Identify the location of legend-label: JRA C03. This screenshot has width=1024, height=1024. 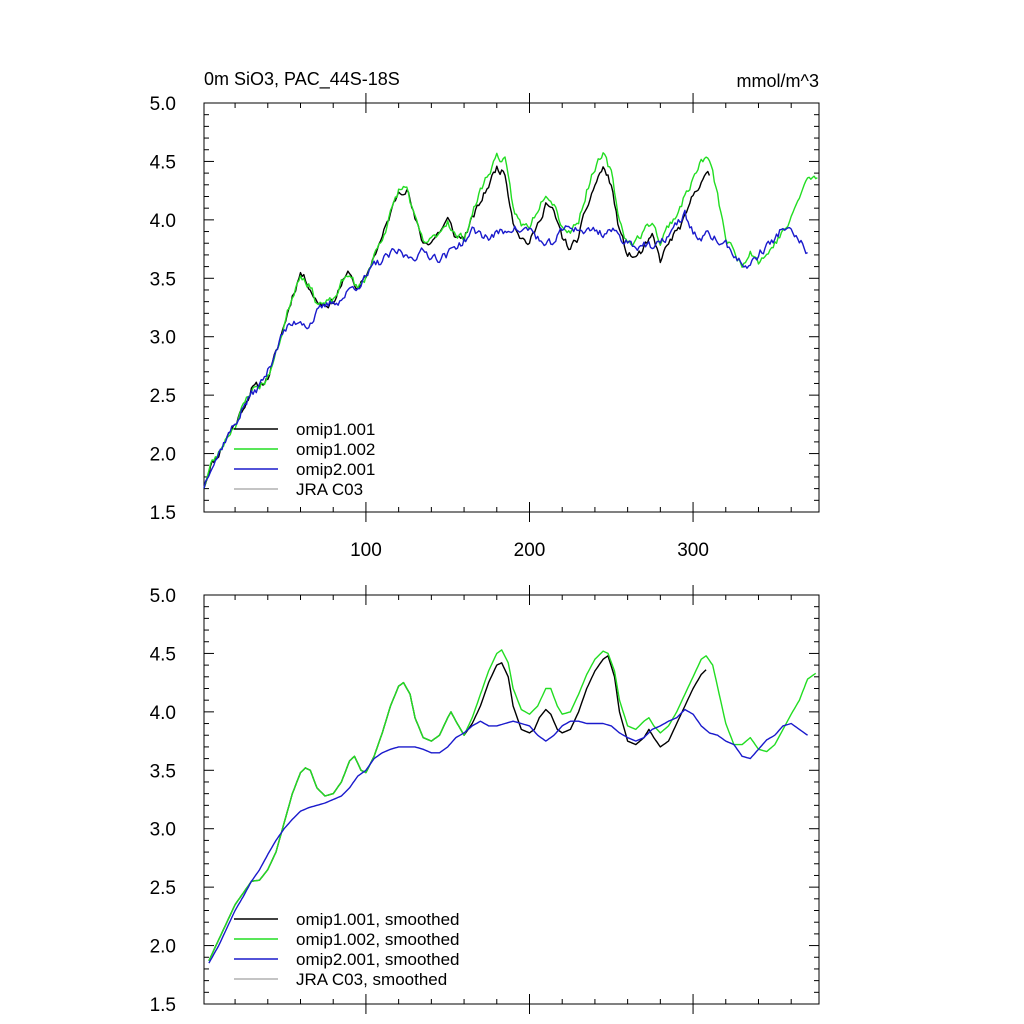
(329, 489).